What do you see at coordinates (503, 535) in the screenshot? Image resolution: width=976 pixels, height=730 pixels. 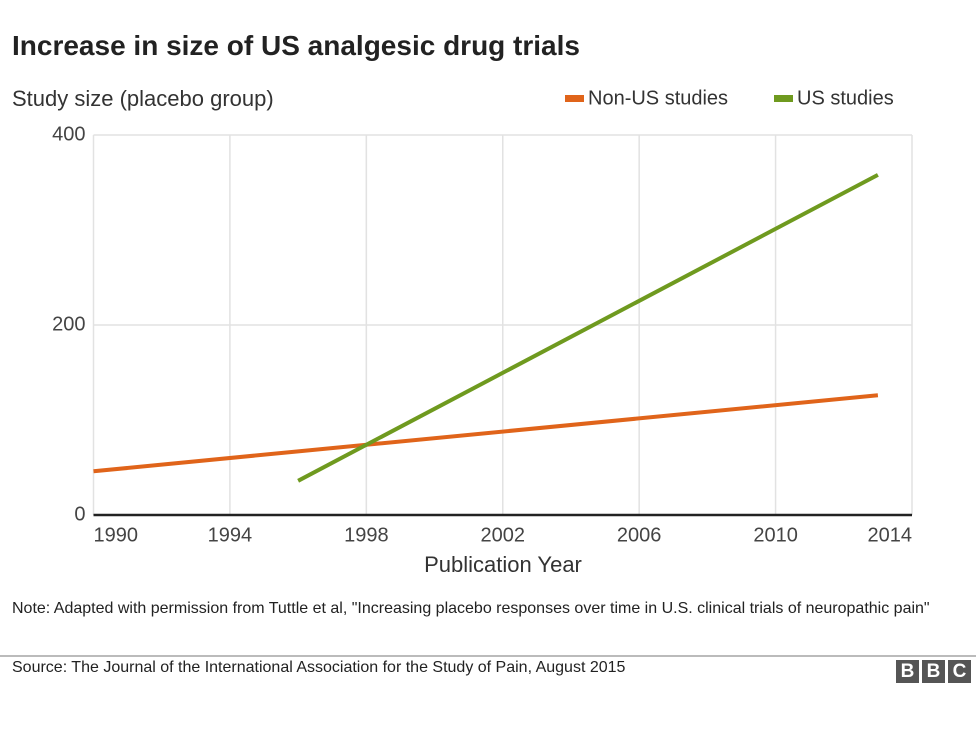 I see `x-tick-label: 2002` at bounding box center [503, 535].